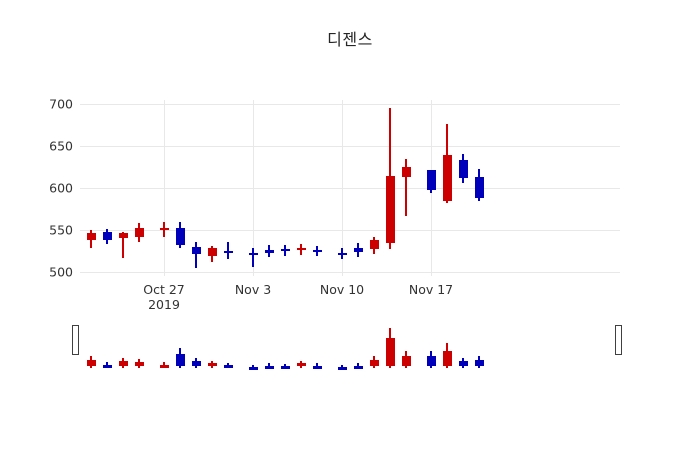 The height and width of the screenshot is (450, 700). I want to click on date-tick-line: Nov 10, so click(342, 289).